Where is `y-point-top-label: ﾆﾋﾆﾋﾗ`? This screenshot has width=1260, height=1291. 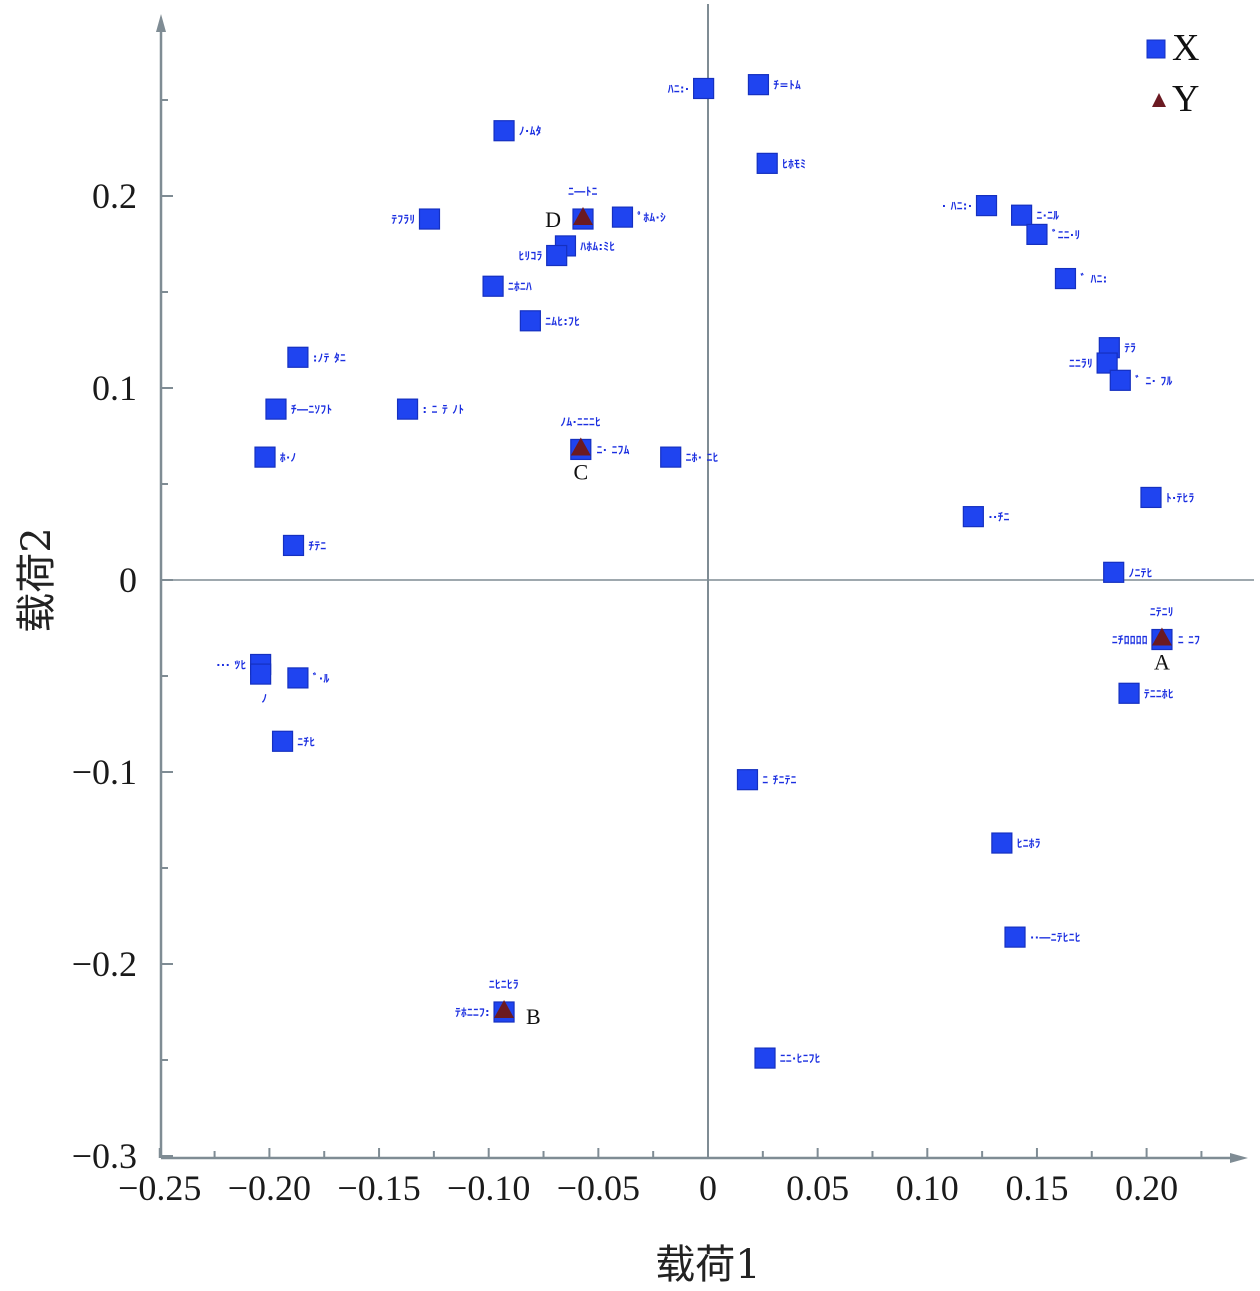 y-point-top-label: ﾆﾋﾆﾋﾗ is located at coordinates (504, 984).